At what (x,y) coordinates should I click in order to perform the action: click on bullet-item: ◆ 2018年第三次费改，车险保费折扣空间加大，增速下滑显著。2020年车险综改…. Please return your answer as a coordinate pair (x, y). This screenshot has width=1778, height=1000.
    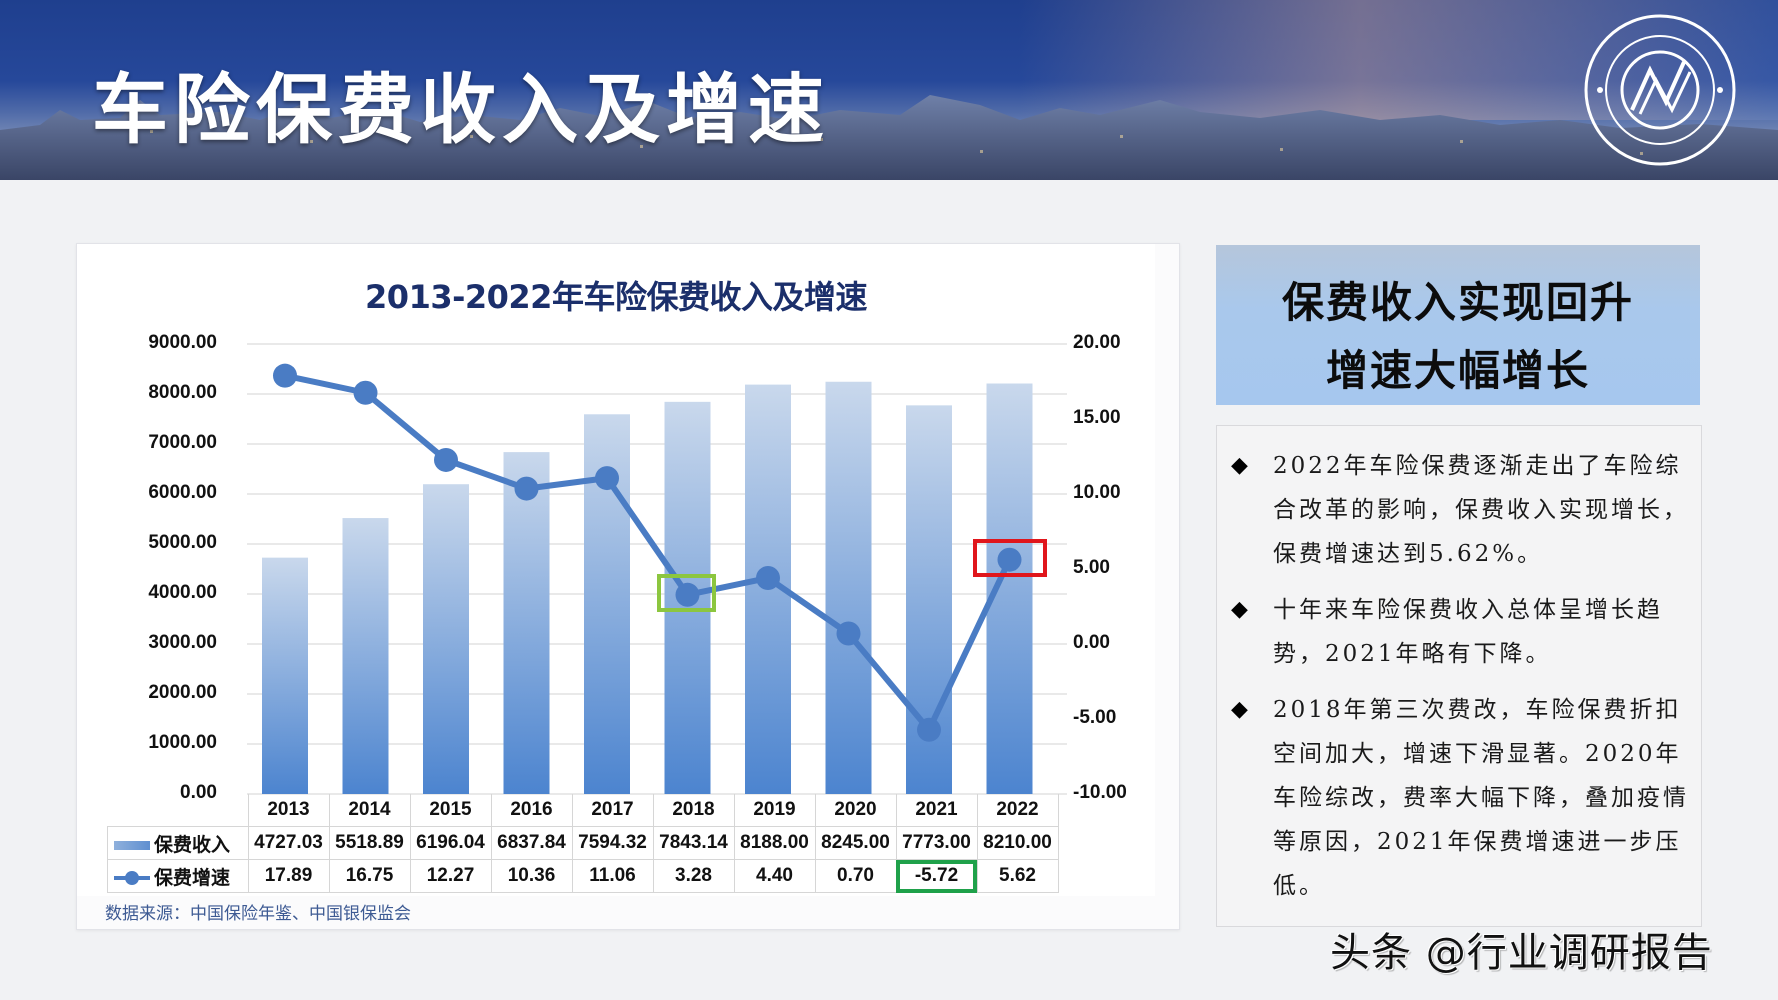
    Looking at the image, I should click on (1461, 798).